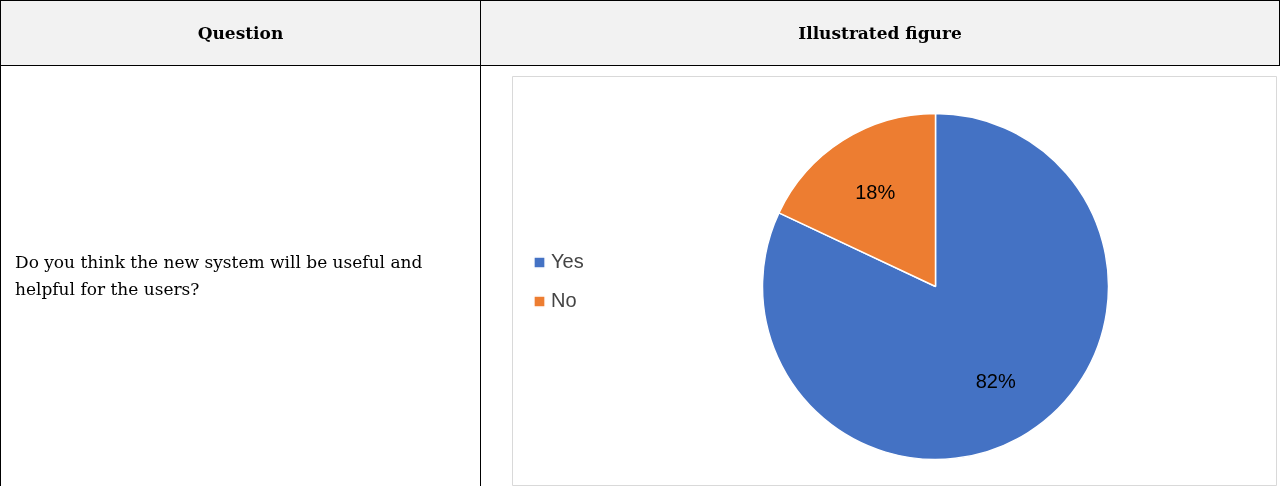 Image resolution: width=1282 pixels, height=486 pixels. What do you see at coordinates (880, 33) in the screenshot?
I see `text: Illustrated figure` at bounding box center [880, 33].